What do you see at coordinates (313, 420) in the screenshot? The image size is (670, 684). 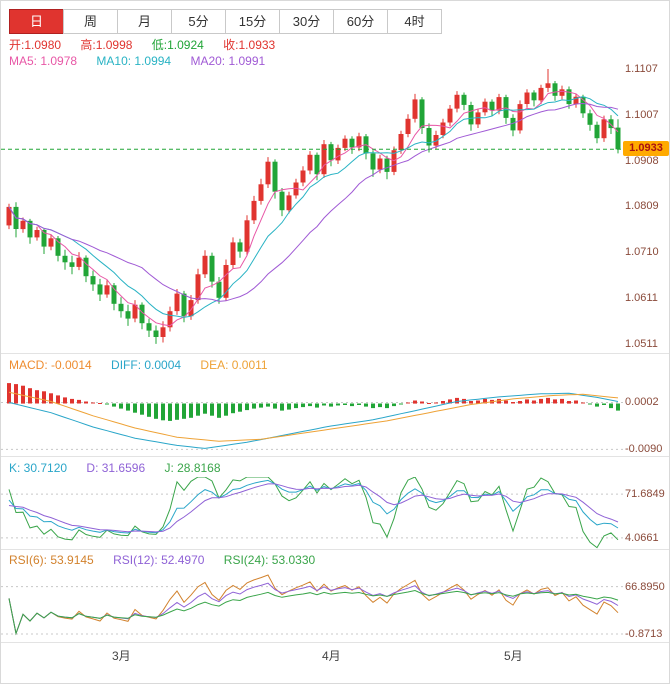 I see `diff-line` at bounding box center [313, 420].